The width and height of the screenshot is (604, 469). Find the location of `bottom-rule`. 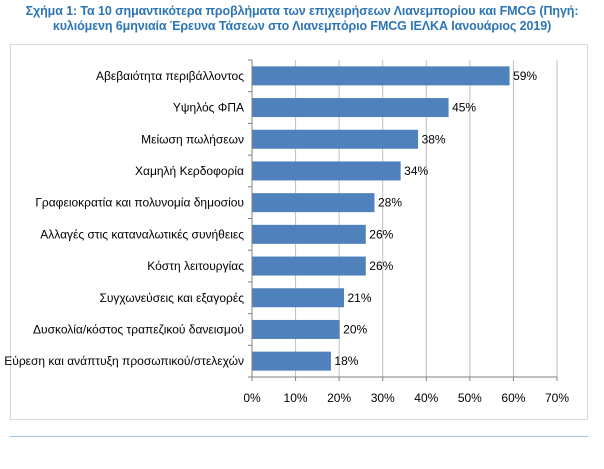

bottom-rule is located at coordinates (299, 436).